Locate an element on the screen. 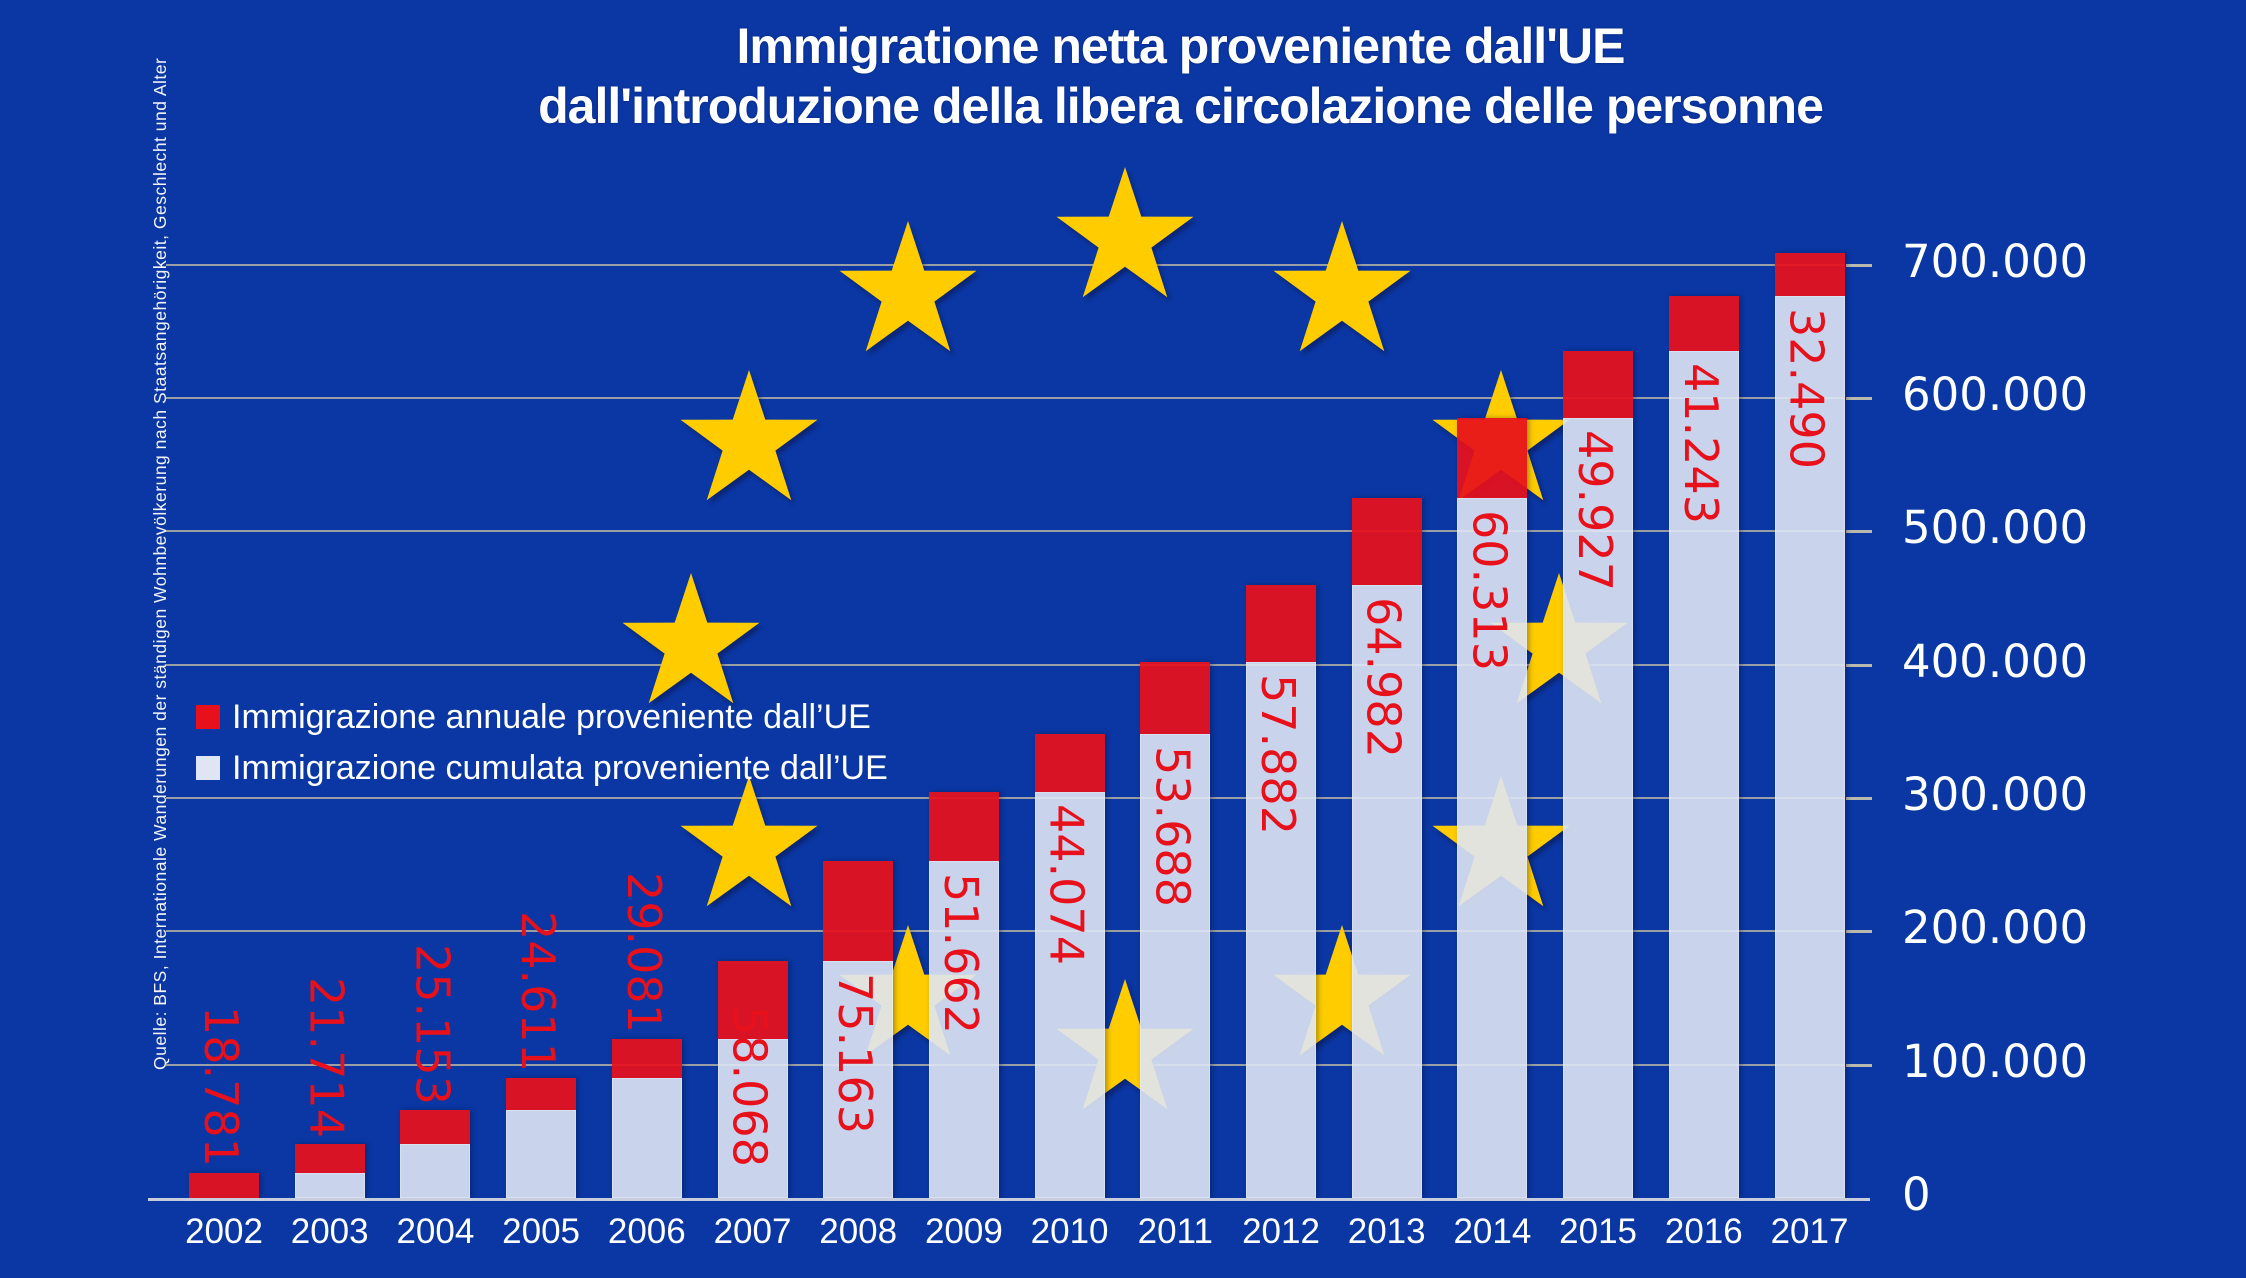 The height and width of the screenshot is (1278, 2246). y-axis-label: 700.000 is located at coordinates (1995, 261).